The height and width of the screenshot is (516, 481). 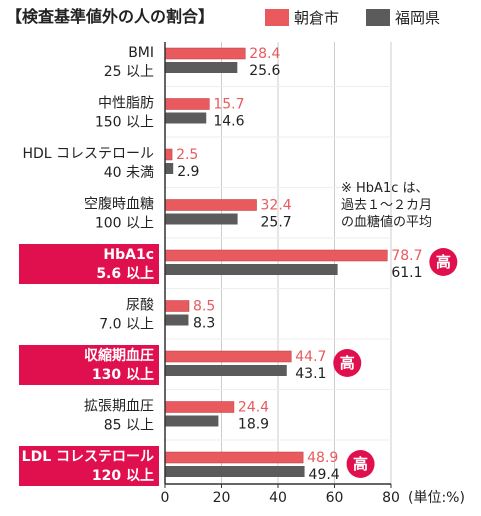 What do you see at coordinates (436, 498) in the screenshot?
I see `unit-label: (単位:%)` at bounding box center [436, 498].